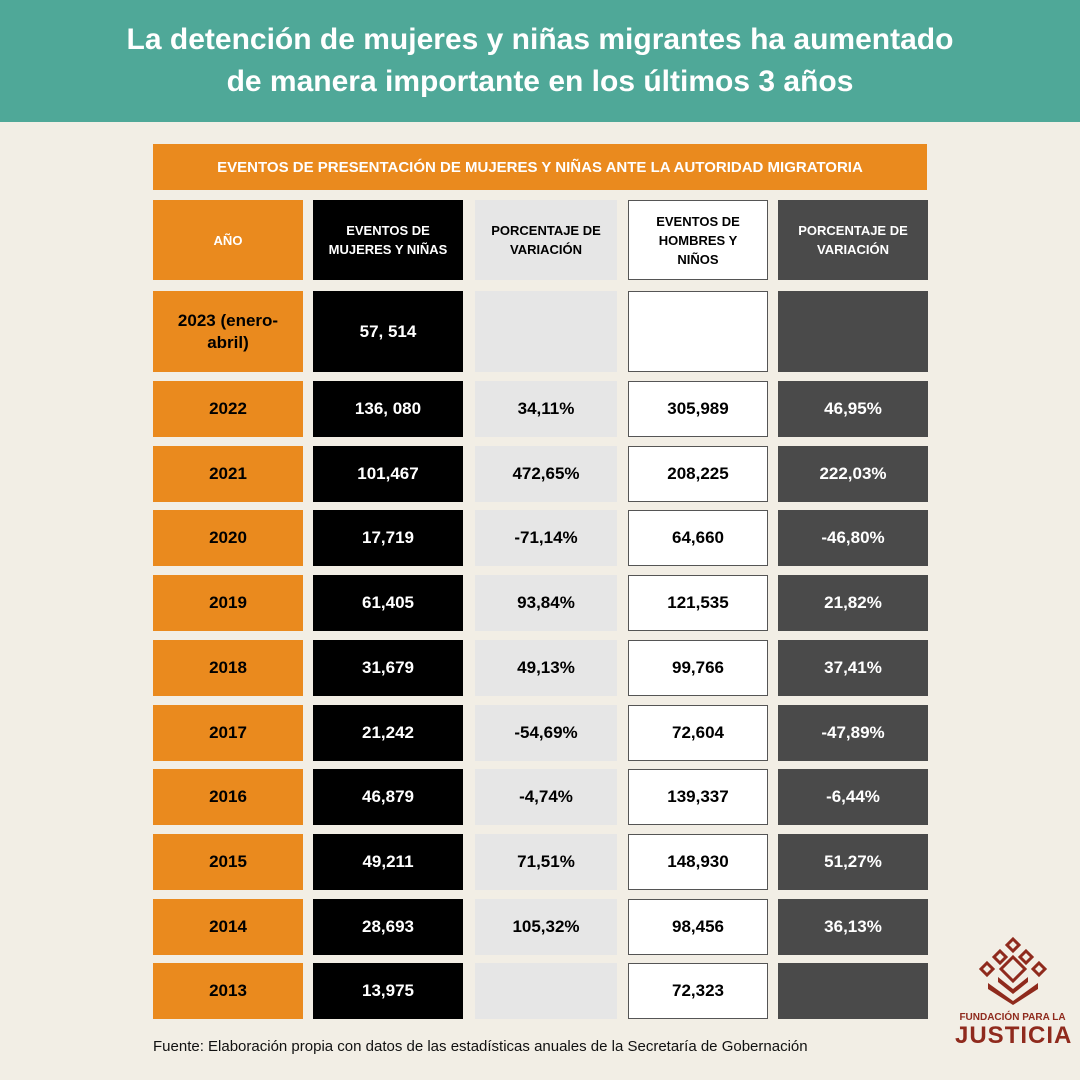 This screenshot has width=1080, height=1080. What do you see at coordinates (853, 797) in the screenshot?
I see `data-cell: -6,44%` at bounding box center [853, 797].